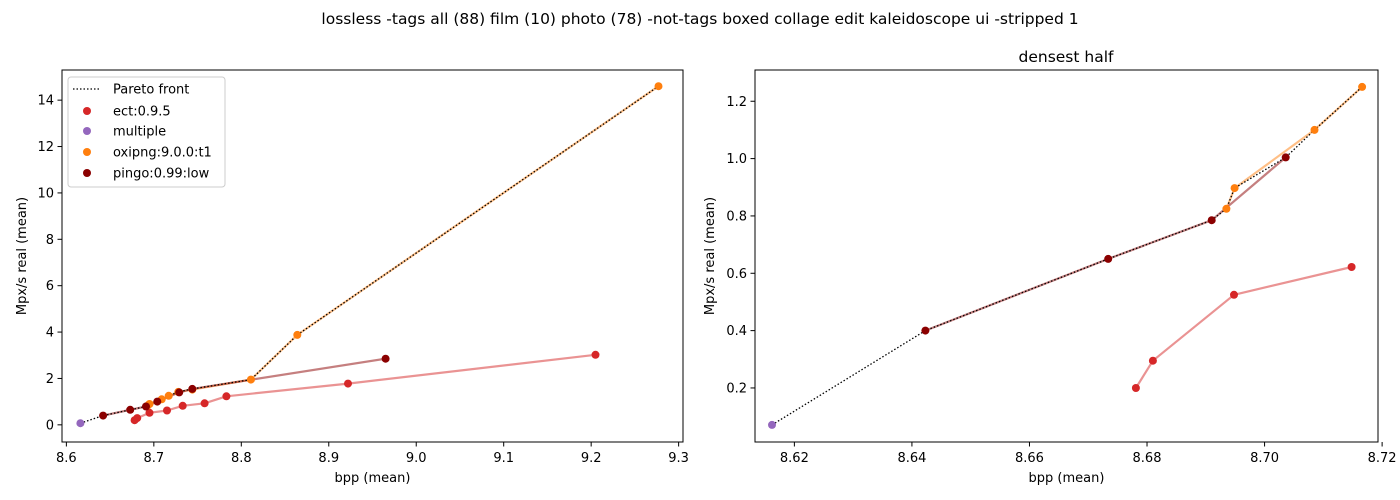 The height and width of the screenshot is (500, 1400). What do you see at coordinates (50, 286) in the screenshot?
I see `left-y-tick-label: 6` at bounding box center [50, 286].